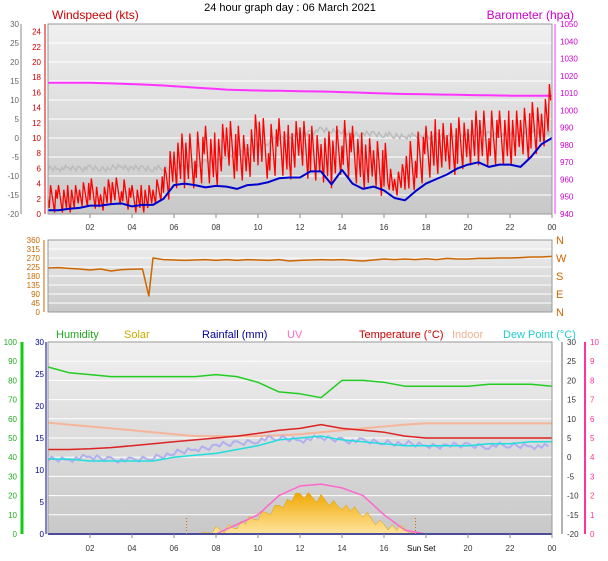 This screenshot has height=561, width=608. Describe the element at coordinates (573, 496) in the screenshot. I see `temp-right-tick-label: -10` at that location.